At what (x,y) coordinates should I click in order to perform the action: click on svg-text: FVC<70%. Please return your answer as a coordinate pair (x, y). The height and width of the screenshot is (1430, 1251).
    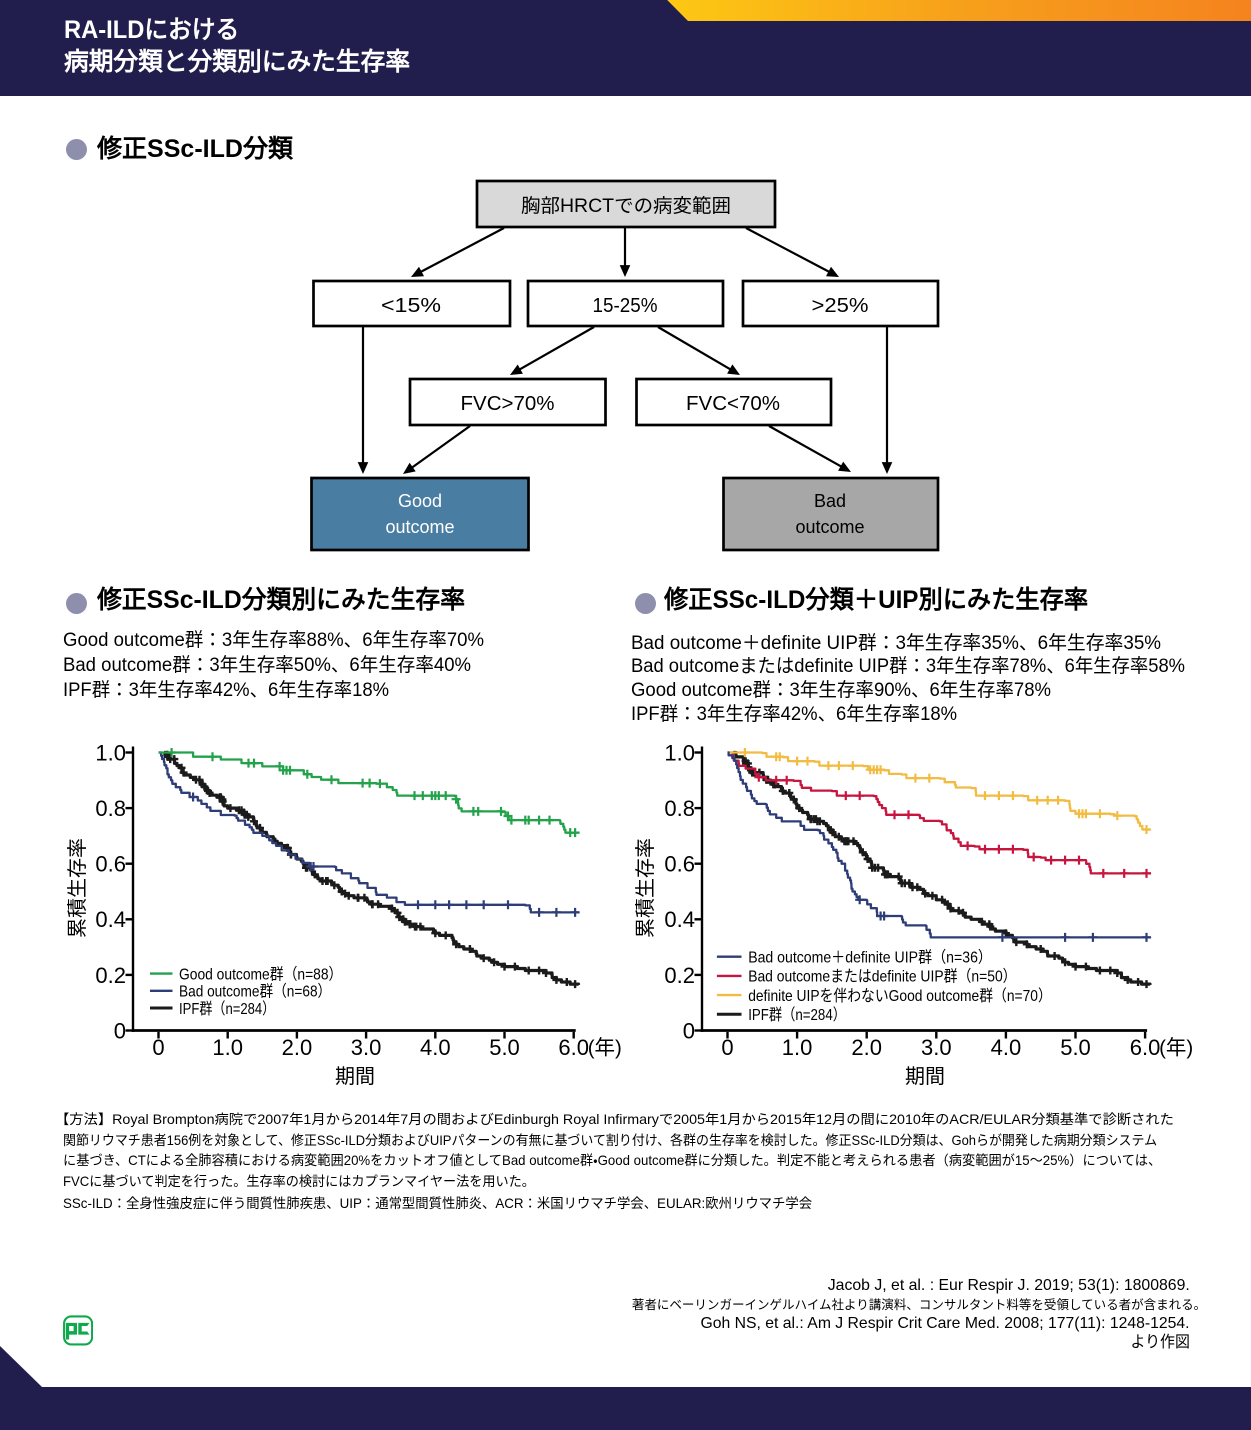
    Looking at the image, I should click on (733, 404).